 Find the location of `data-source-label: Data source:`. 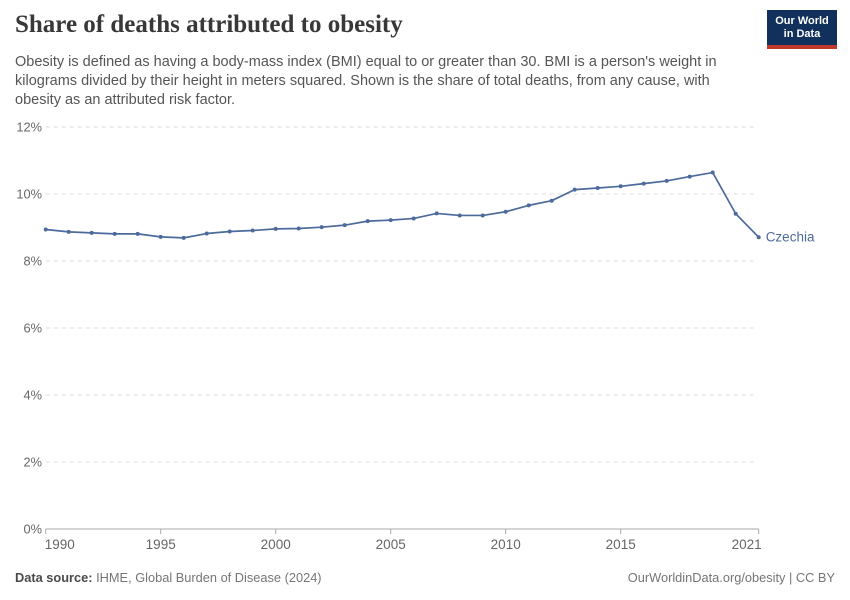

data-source-label: Data source: is located at coordinates (54, 577).